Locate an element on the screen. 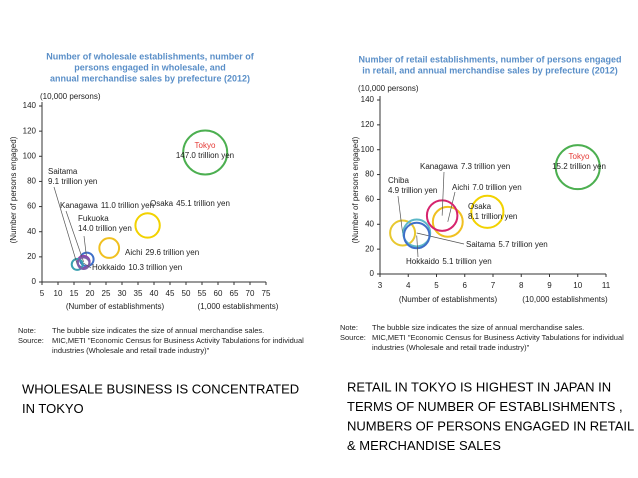  bubble-label: Aichi 7.0 trillion yen is located at coordinates (487, 187).